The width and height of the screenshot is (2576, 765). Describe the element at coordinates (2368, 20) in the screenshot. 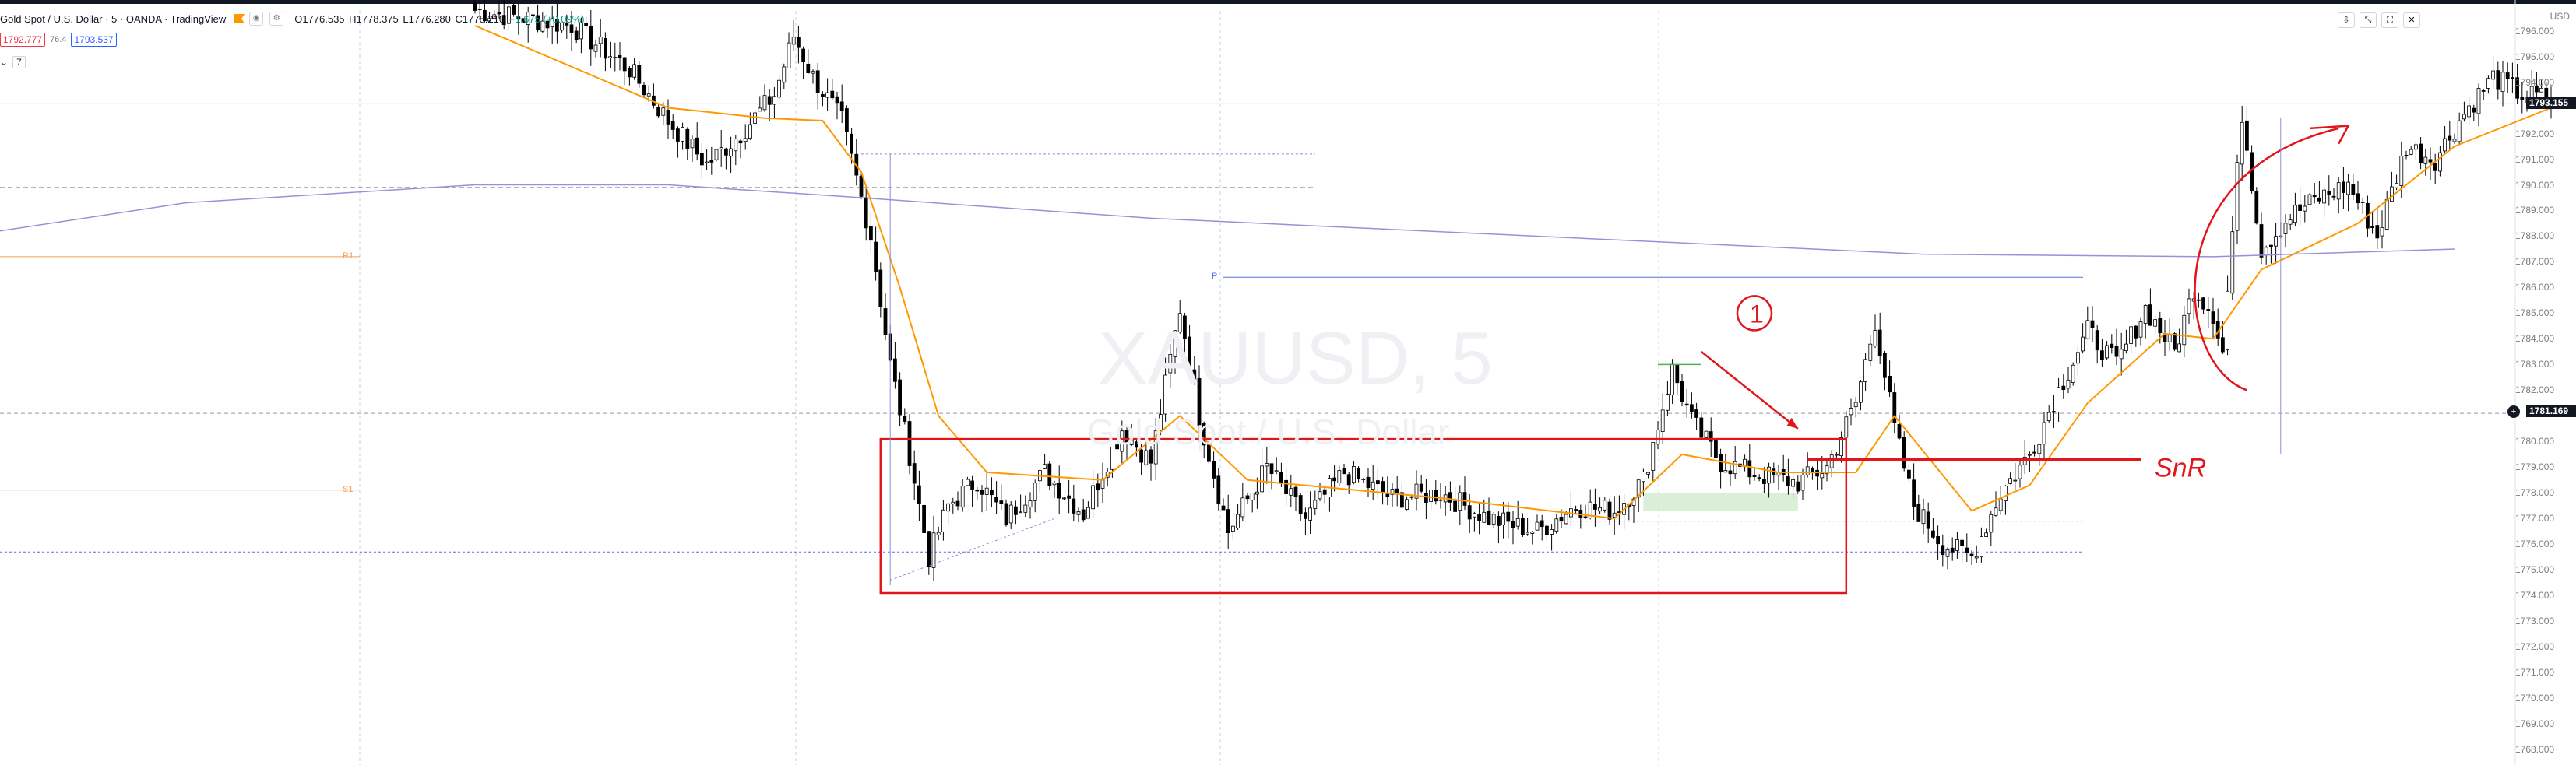

I see `collapse-icon: ⤡` at that location.